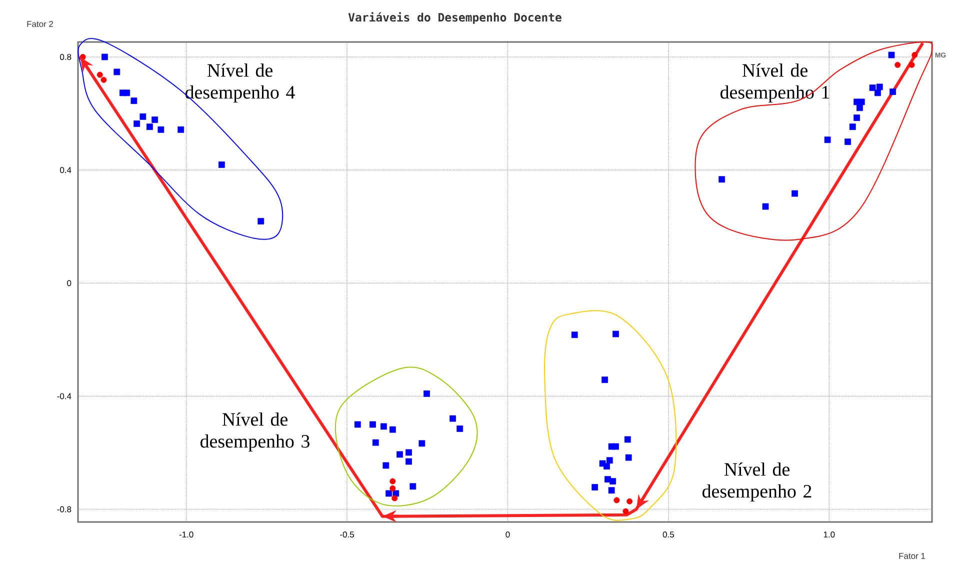 The height and width of the screenshot is (569, 960). I want to click on x-tick-label: -0.5, so click(347, 535).